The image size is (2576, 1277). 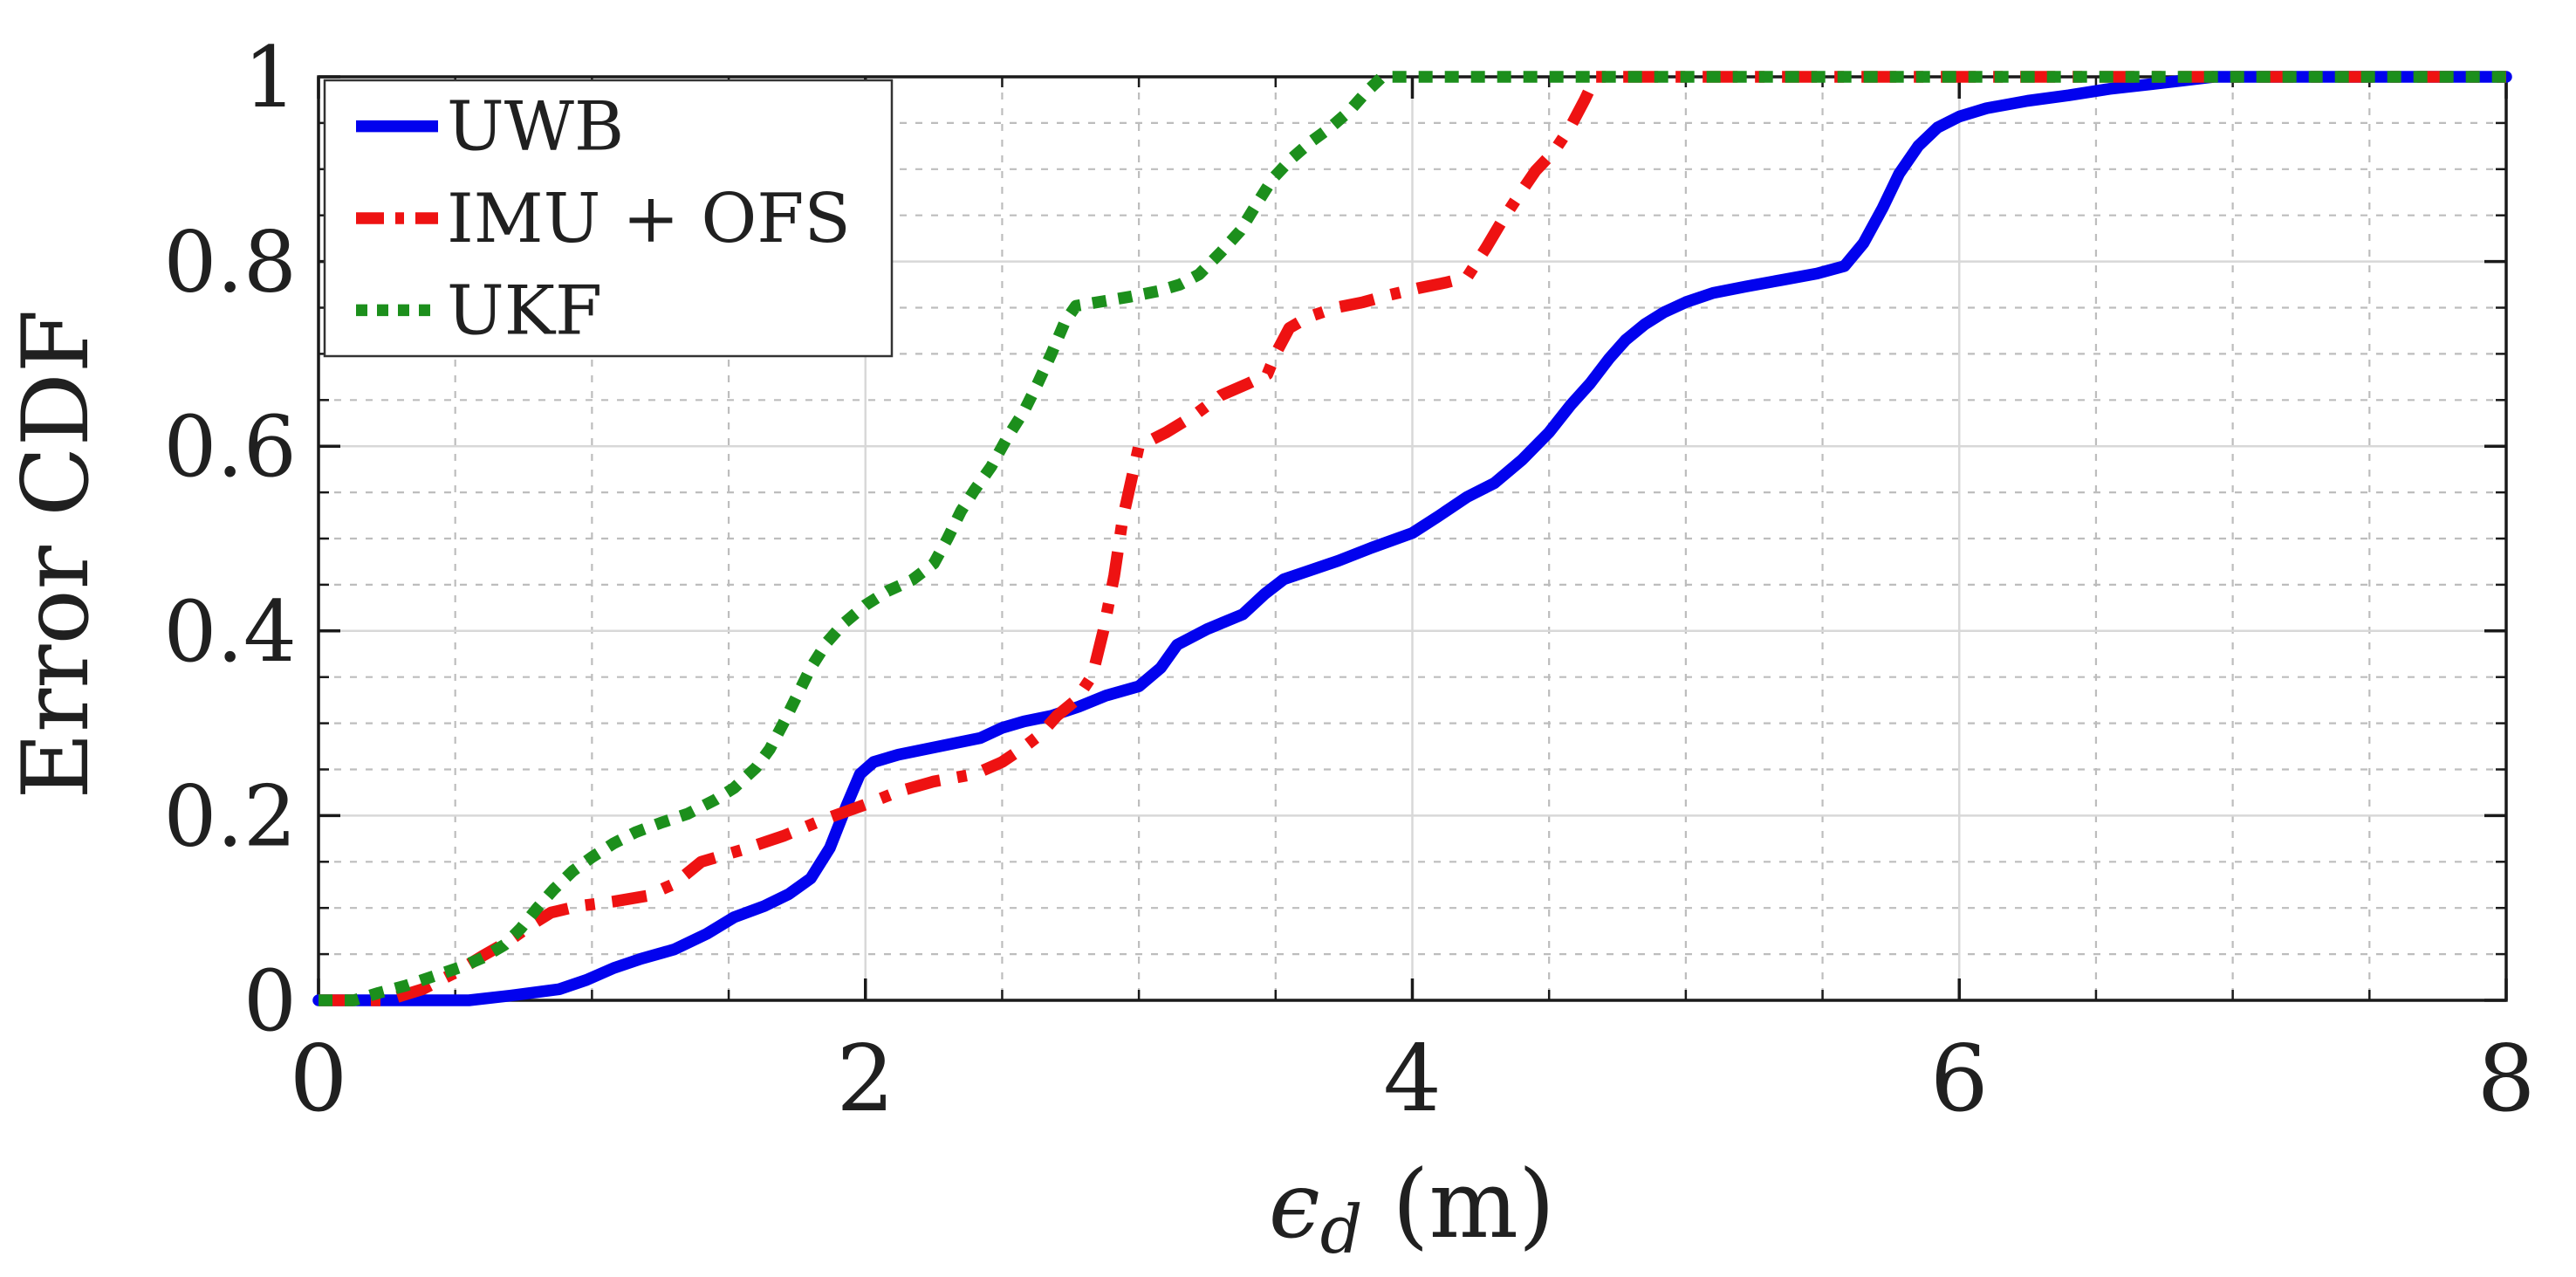 I want to click on x-axis-label-unit: (m), so click(x=1474, y=1205).